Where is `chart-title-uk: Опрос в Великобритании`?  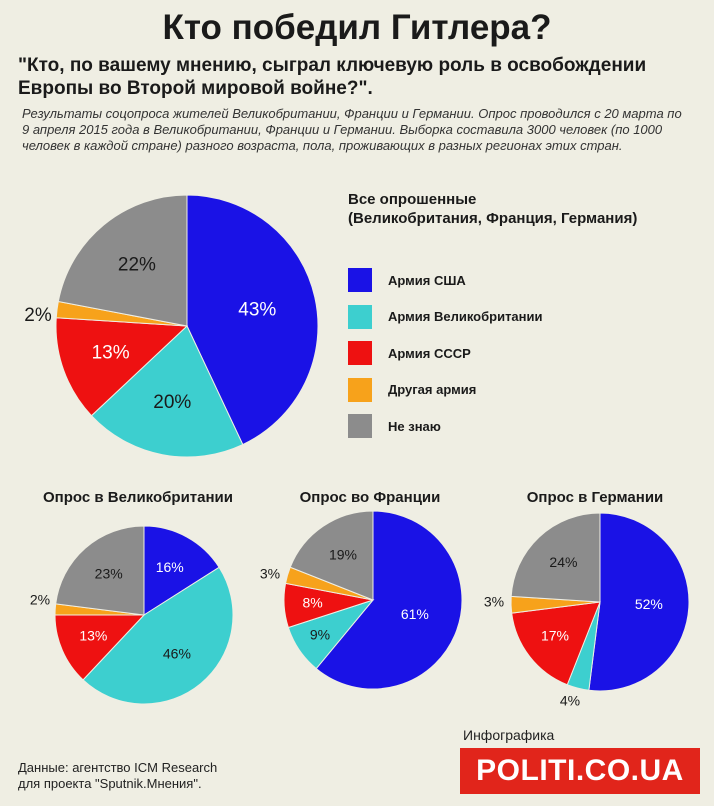 chart-title-uk: Опрос в Великобритании is located at coordinates (138, 497).